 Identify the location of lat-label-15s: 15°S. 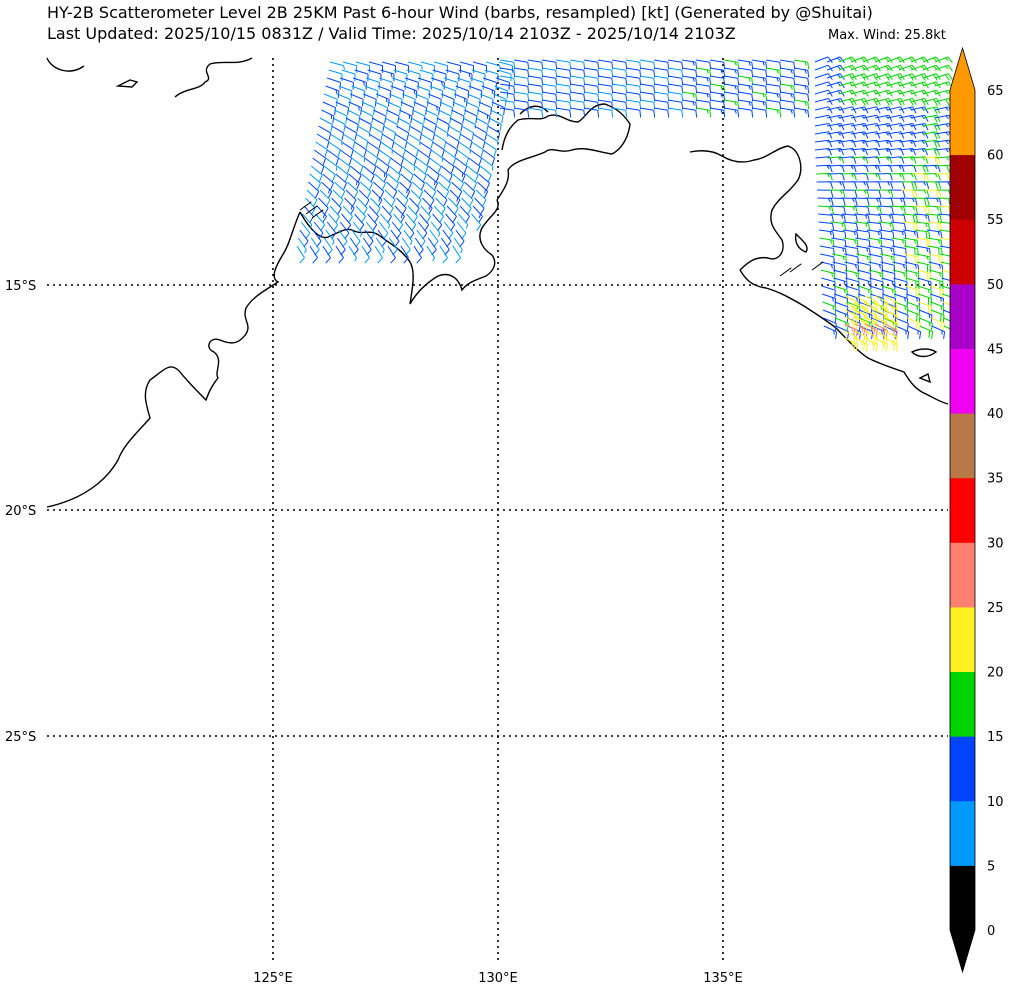
(20, 286).